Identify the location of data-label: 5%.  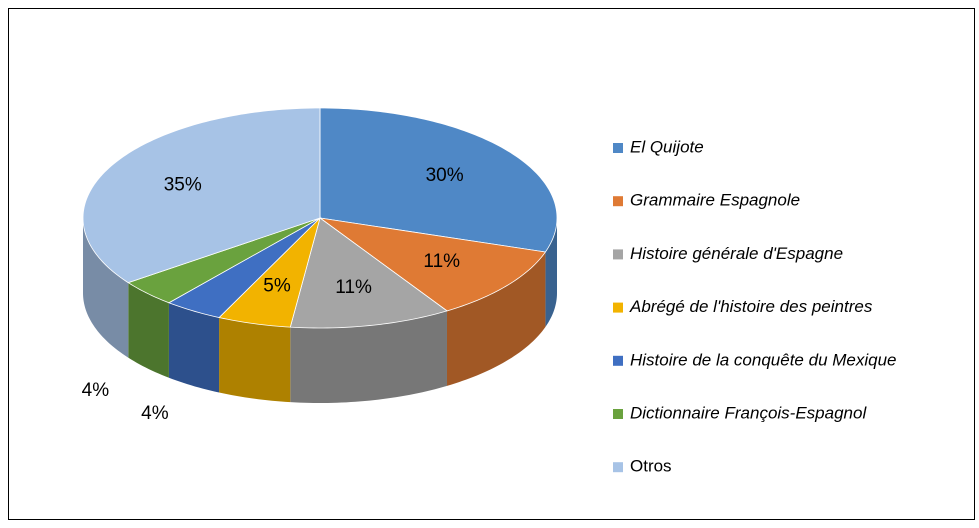
(277, 286).